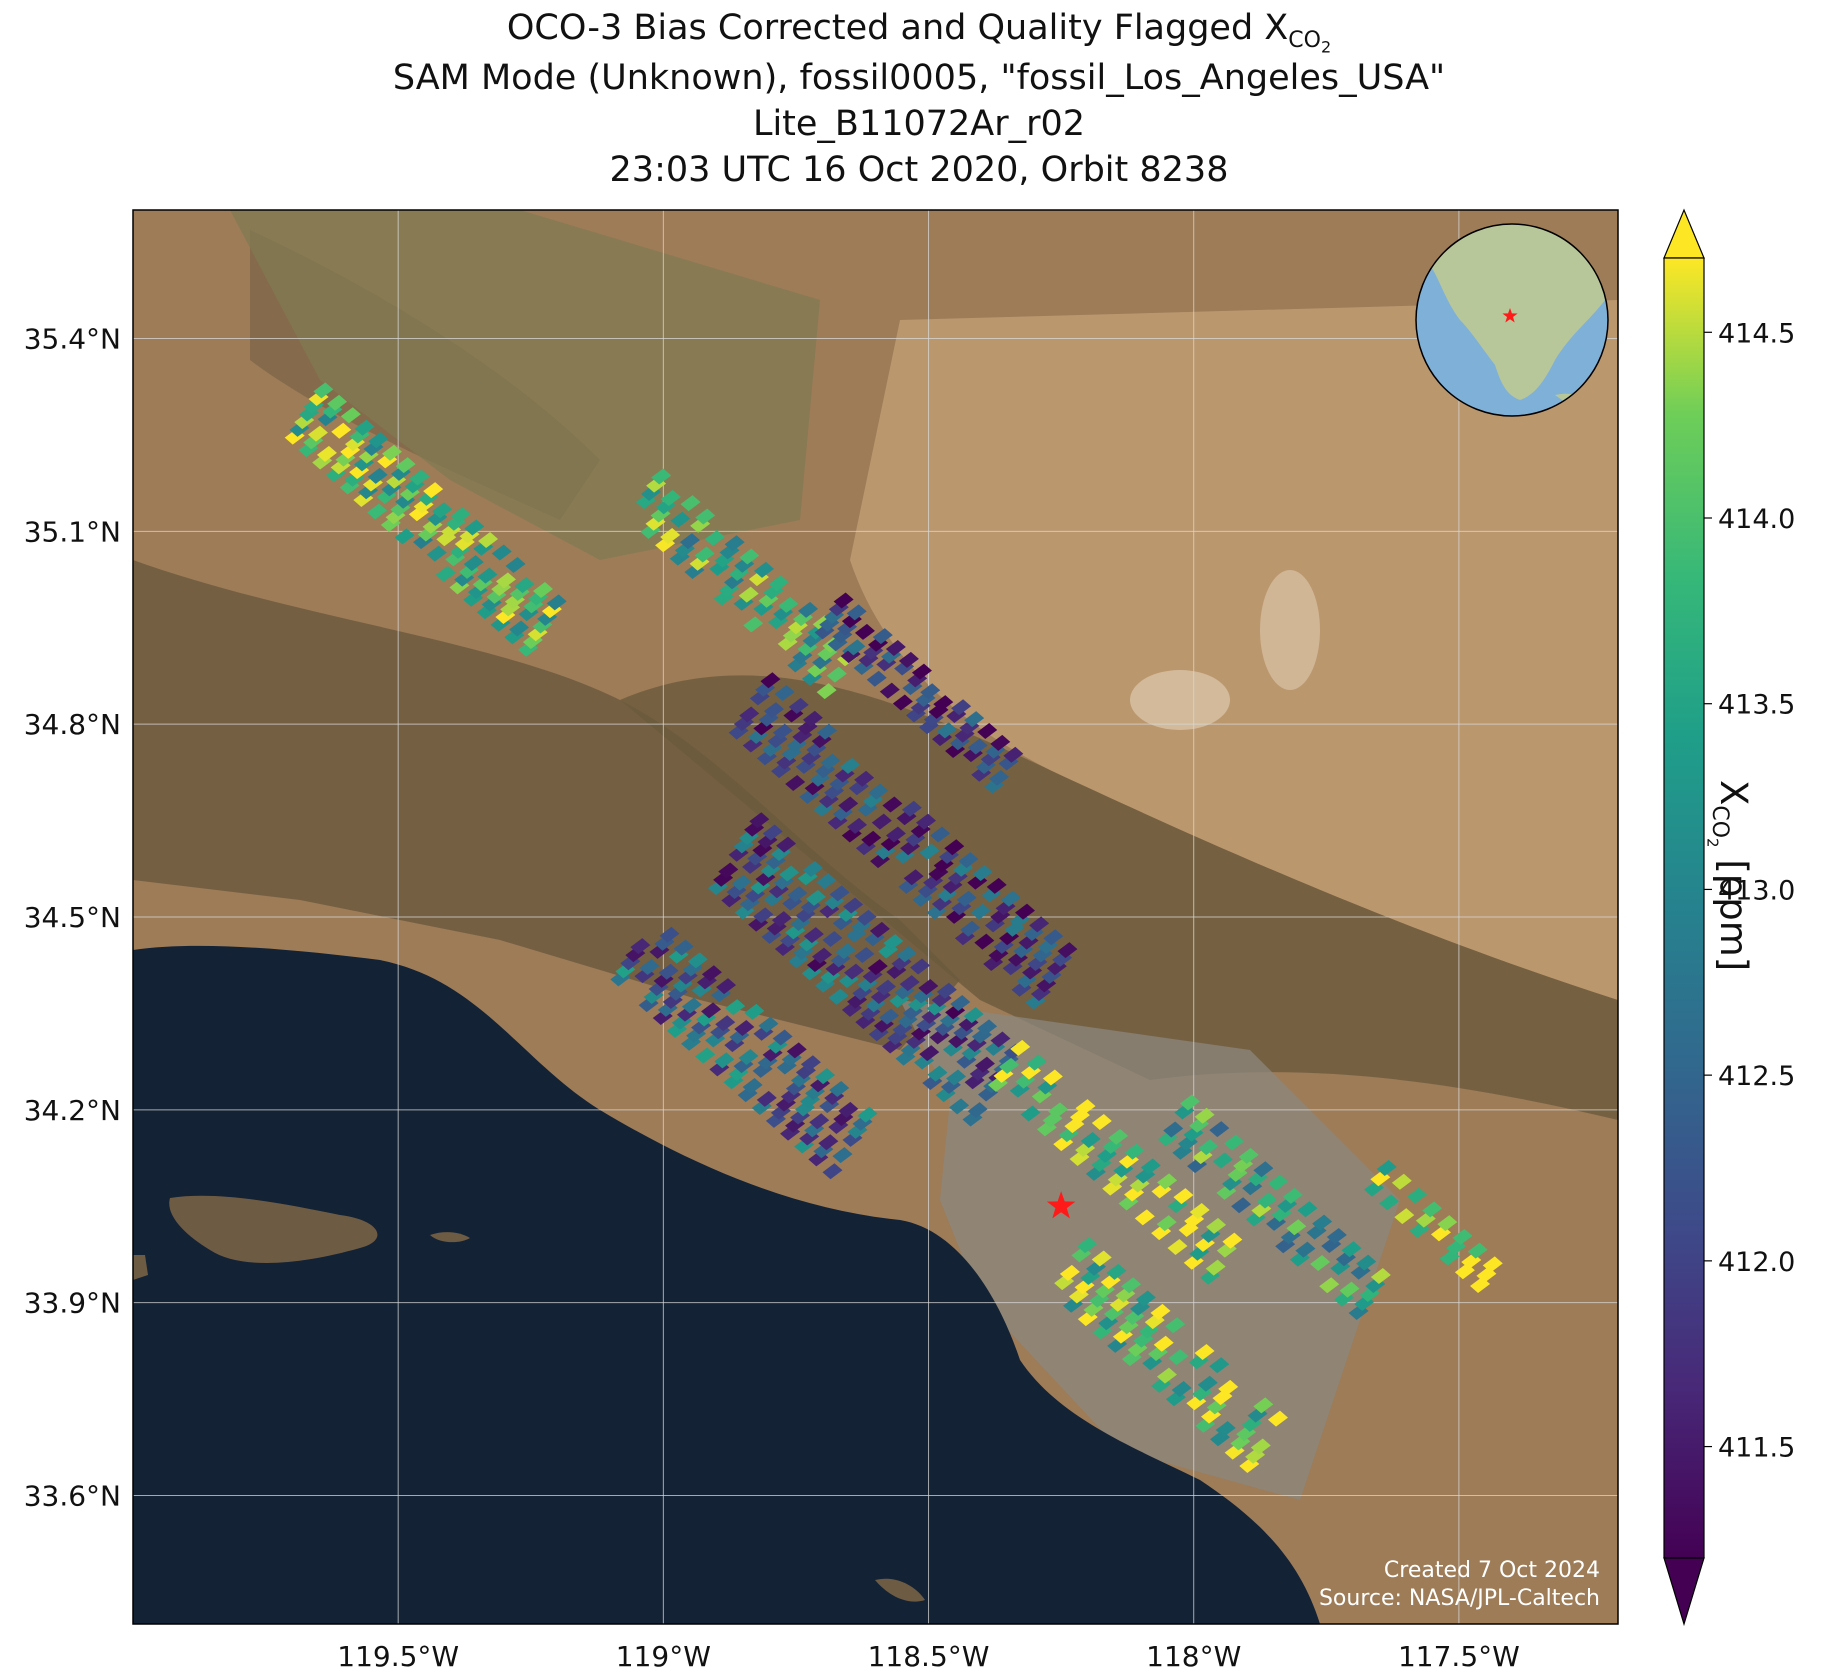  I want to click on lat-tick-label: 33.9°N, so click(72, 1303).